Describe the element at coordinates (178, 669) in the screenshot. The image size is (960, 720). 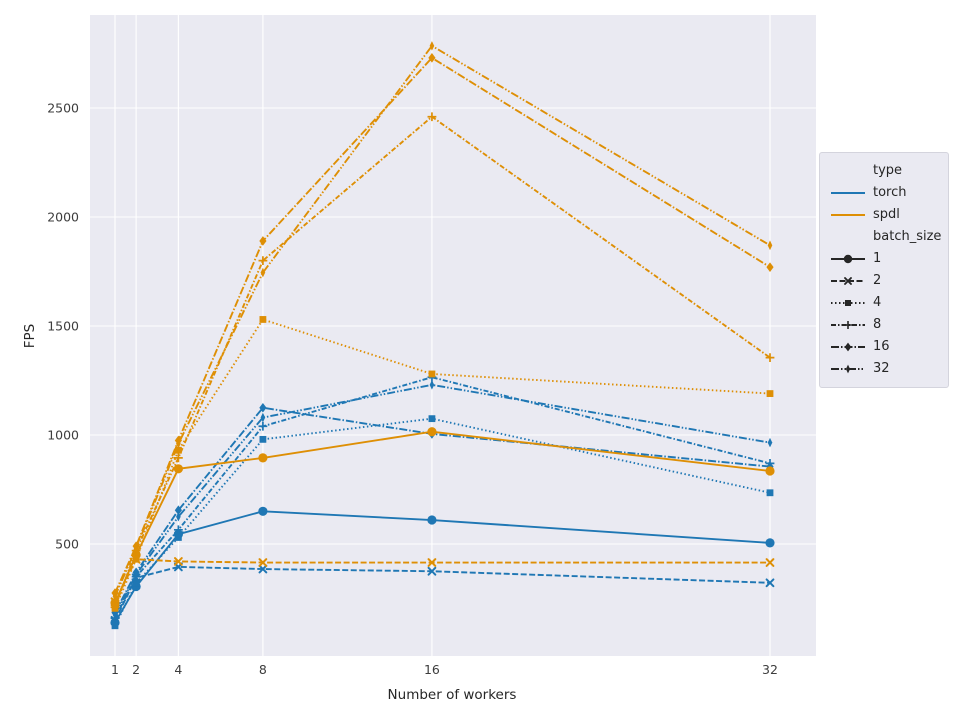
I see `x-tick-label: 4` at that location.